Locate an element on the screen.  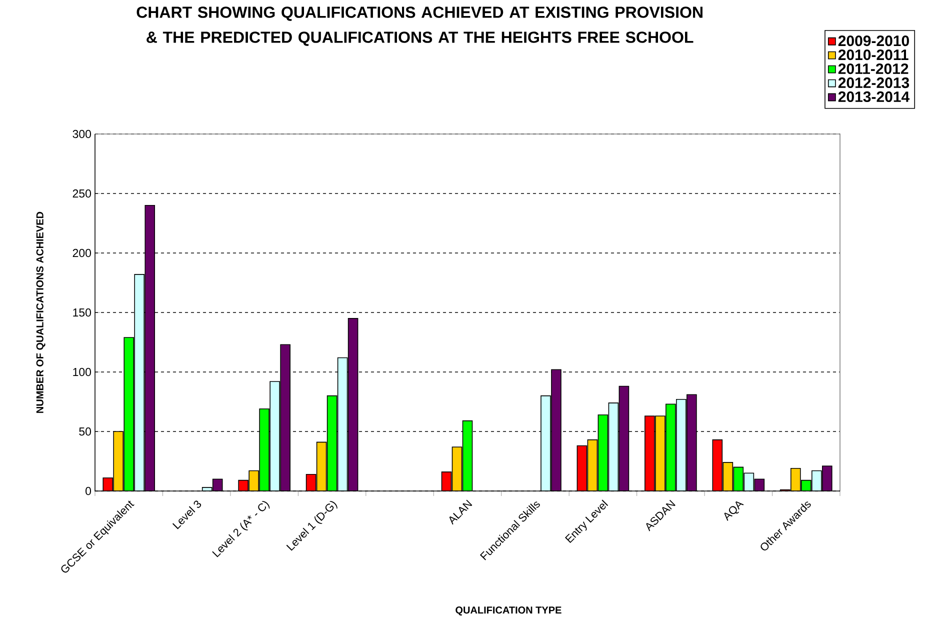
legend-label: 2013-2014 is located at coordinates (874, 96).